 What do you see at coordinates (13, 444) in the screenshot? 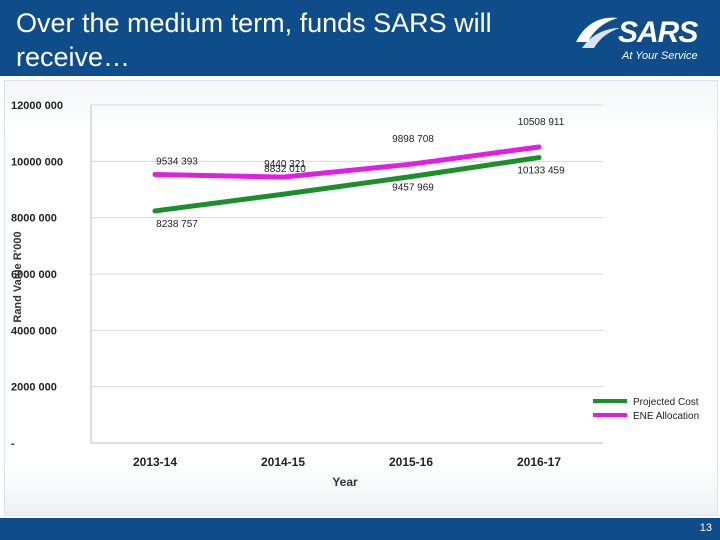
I see `y-tick-label: -` at bounding box center [13, 444].